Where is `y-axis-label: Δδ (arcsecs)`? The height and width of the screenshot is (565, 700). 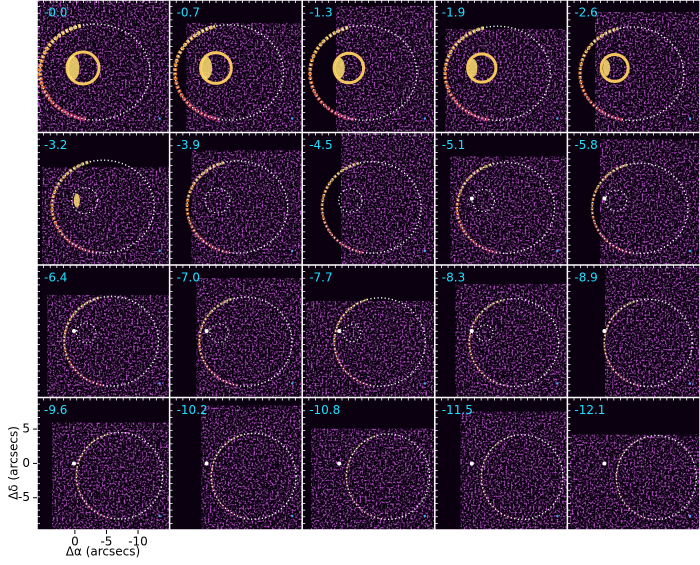
y-axis-label: Δδ (arcsecs) is located at coordinates (14, 463).